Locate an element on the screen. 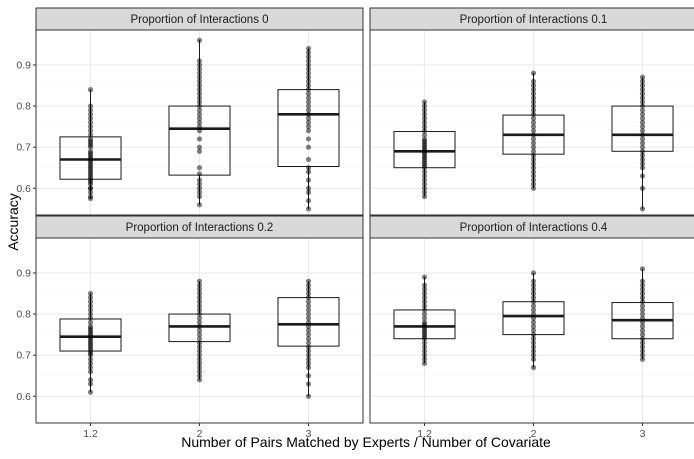  x-tick-label: 2 is located at coordinates (200, 434).